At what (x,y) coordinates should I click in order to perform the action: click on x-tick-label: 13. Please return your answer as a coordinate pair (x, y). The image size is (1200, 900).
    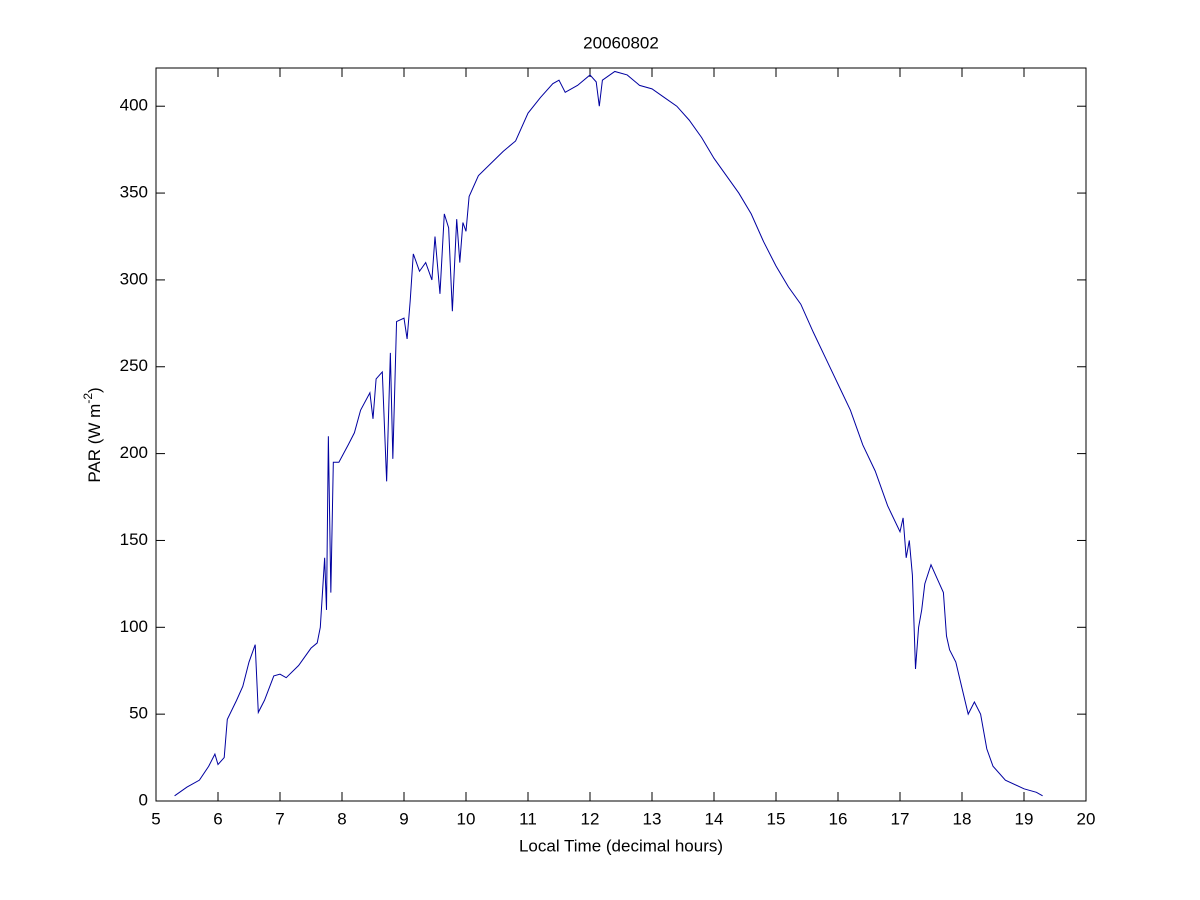
    Looking at the image, I should click on (652, 818).